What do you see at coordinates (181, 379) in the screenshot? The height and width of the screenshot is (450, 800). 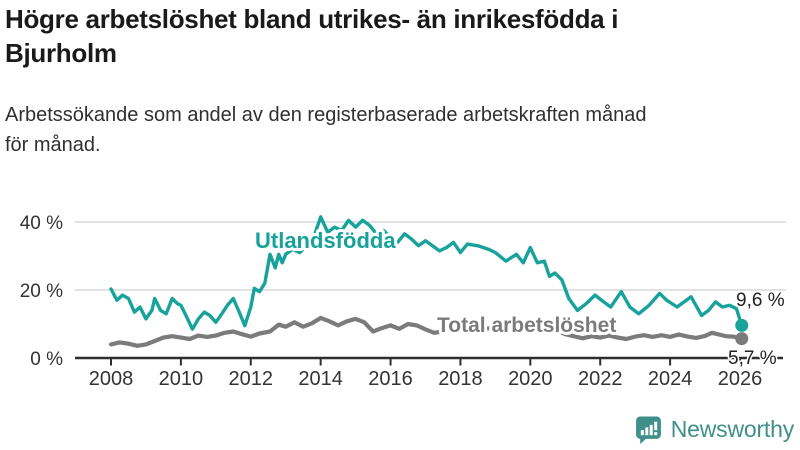 I see `x-axis-tick-label: 2010` at bounding box center [181, 379].